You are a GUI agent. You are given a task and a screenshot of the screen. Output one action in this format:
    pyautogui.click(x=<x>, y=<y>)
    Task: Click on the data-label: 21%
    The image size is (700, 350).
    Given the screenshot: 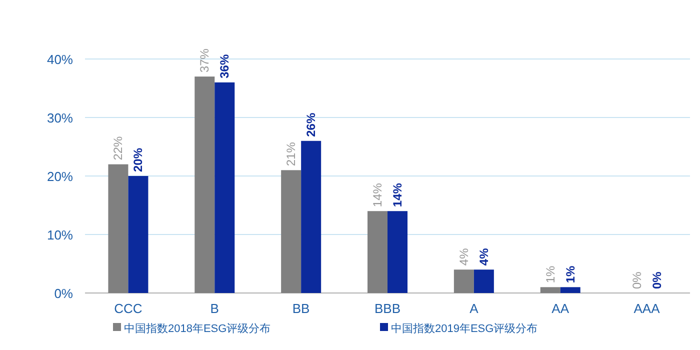 What is the action you would take?
    pyautogui.click(x=291, y=154)
    